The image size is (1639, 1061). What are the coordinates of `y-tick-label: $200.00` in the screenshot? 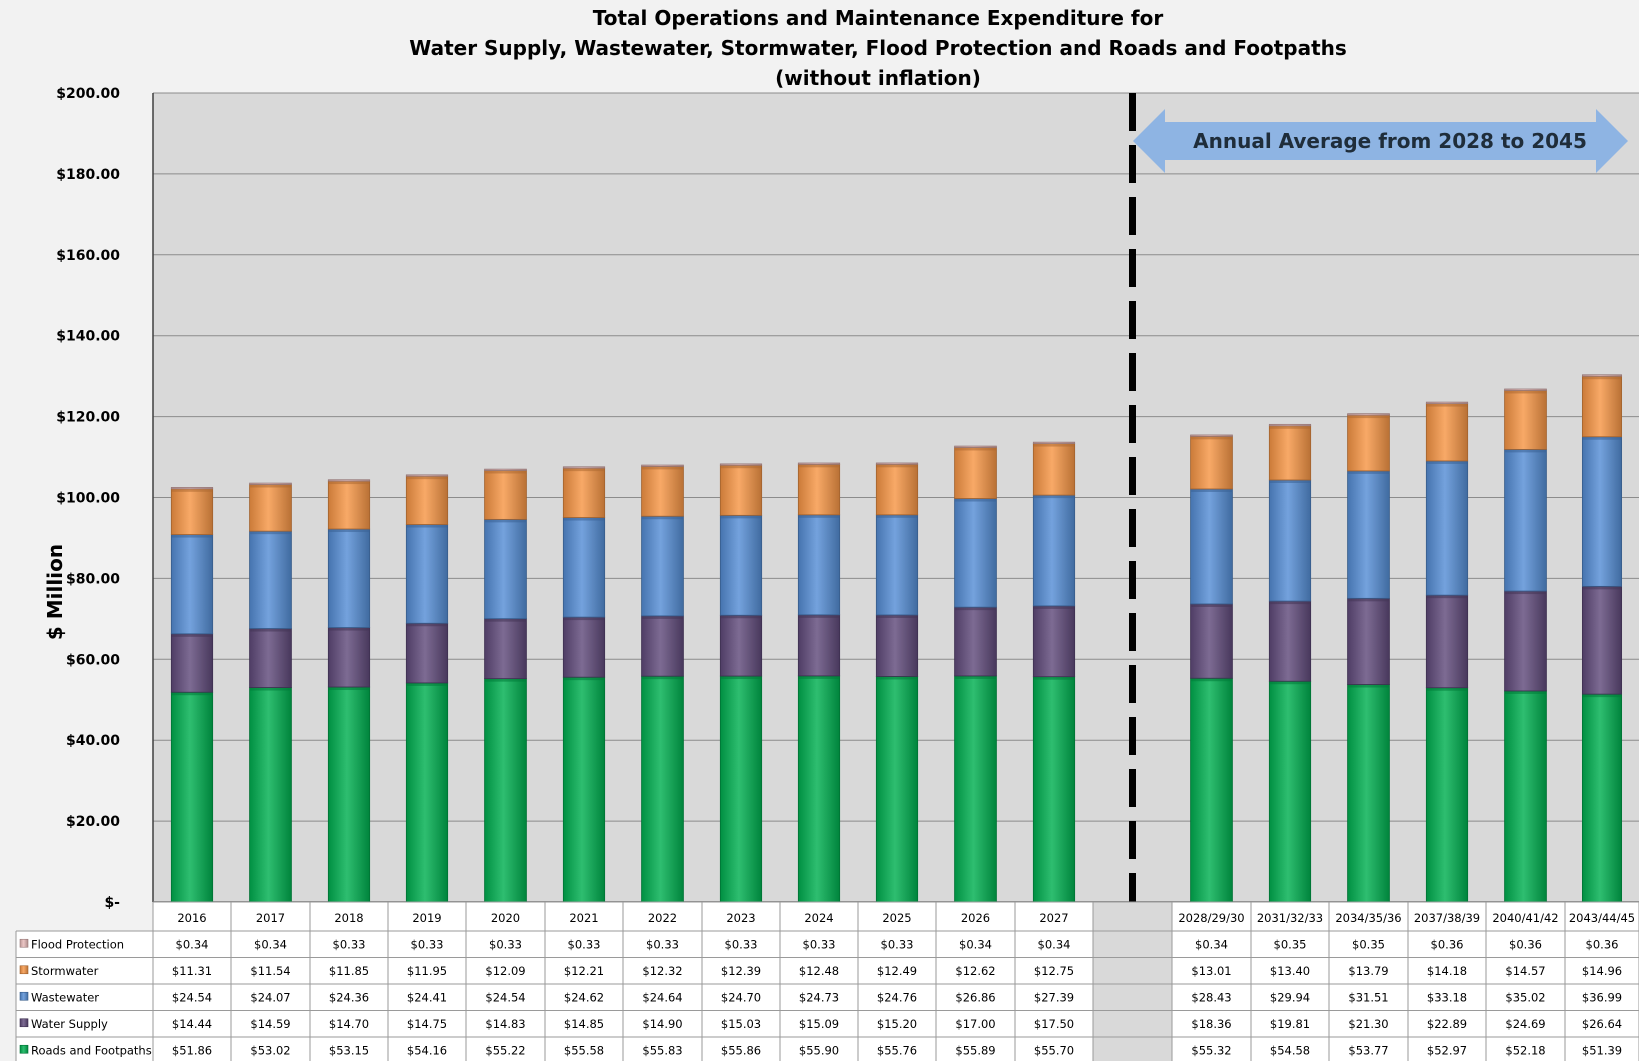 It's located at (88, 94).